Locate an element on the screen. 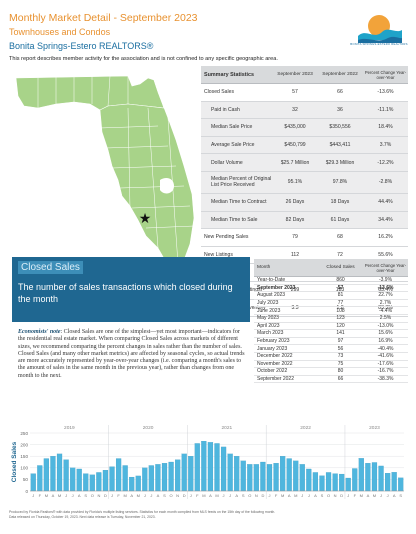 This screenshot has width=416, height=534. summary-cell-current: $25.7 Million is located at coordinates (295, 162).